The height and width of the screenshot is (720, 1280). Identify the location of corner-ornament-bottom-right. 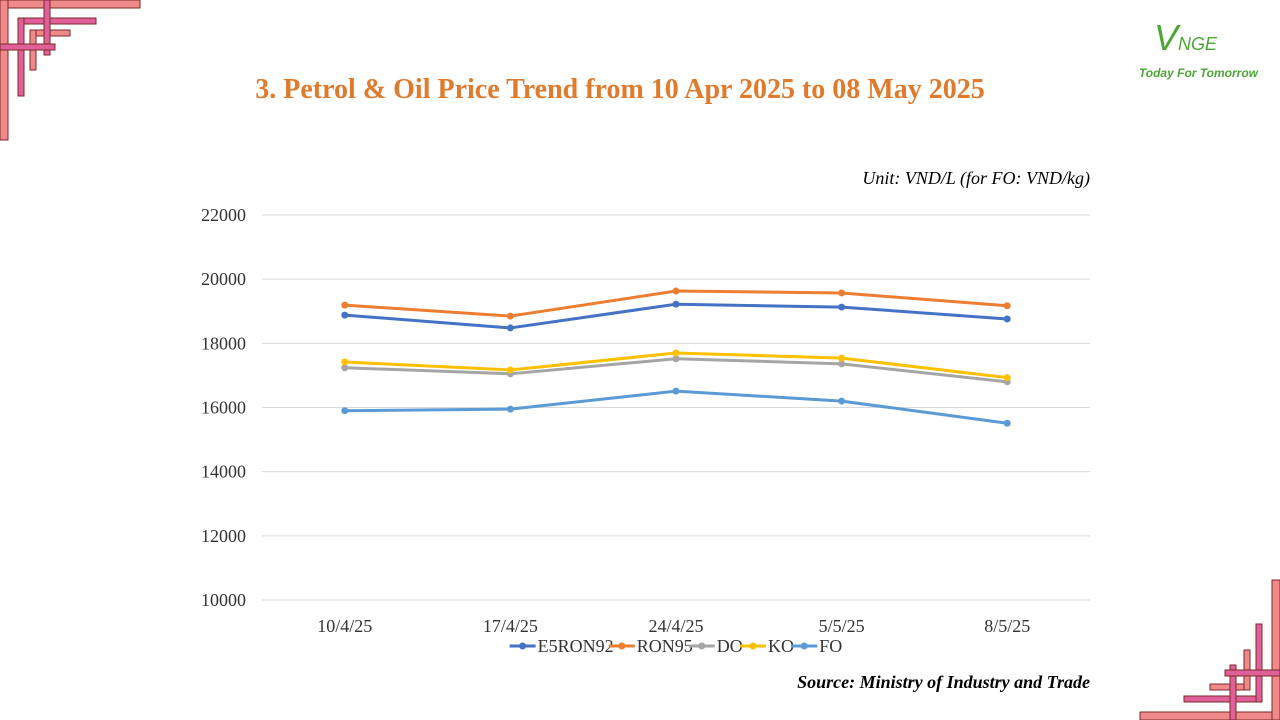
(1209, 649).